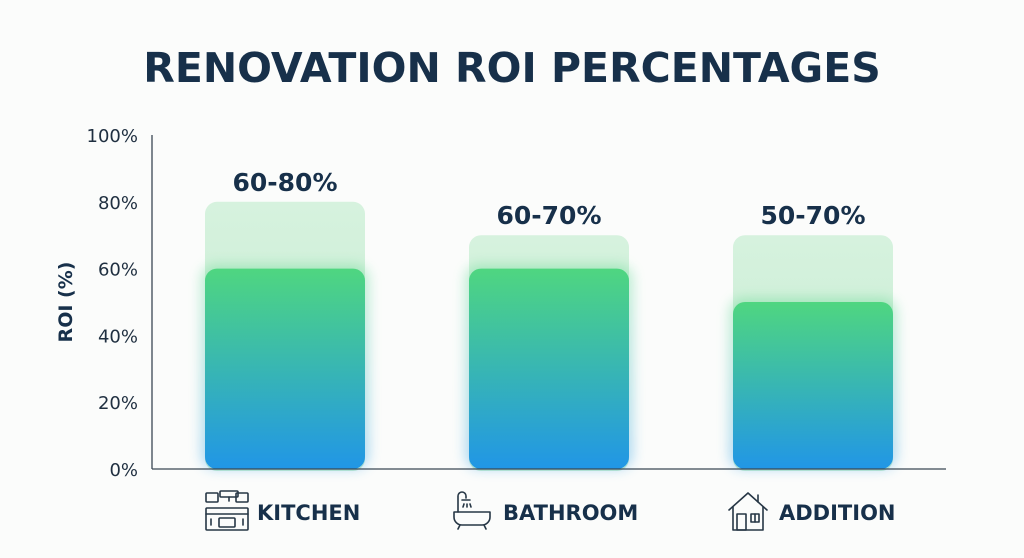 Image resolution: width=1024 pixels, height=558 pixels. Describe the element at coordinates (112, 136) in the screenshot. I see `y-tick-label: 100%` at that location.